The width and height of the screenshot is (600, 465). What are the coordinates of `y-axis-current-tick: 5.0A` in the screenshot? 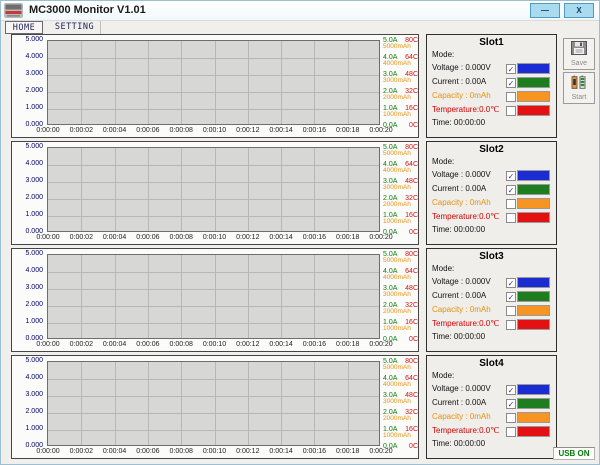 It's located at (390, 254).